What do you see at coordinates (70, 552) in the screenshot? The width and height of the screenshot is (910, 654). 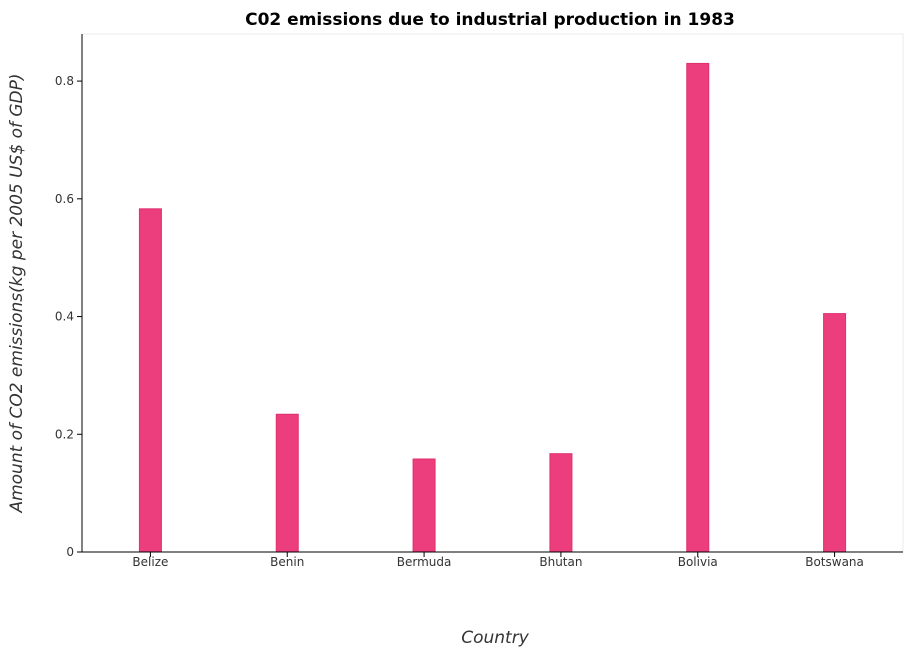 I see `y-tick-label: 0` at bounding box center [70, 552].